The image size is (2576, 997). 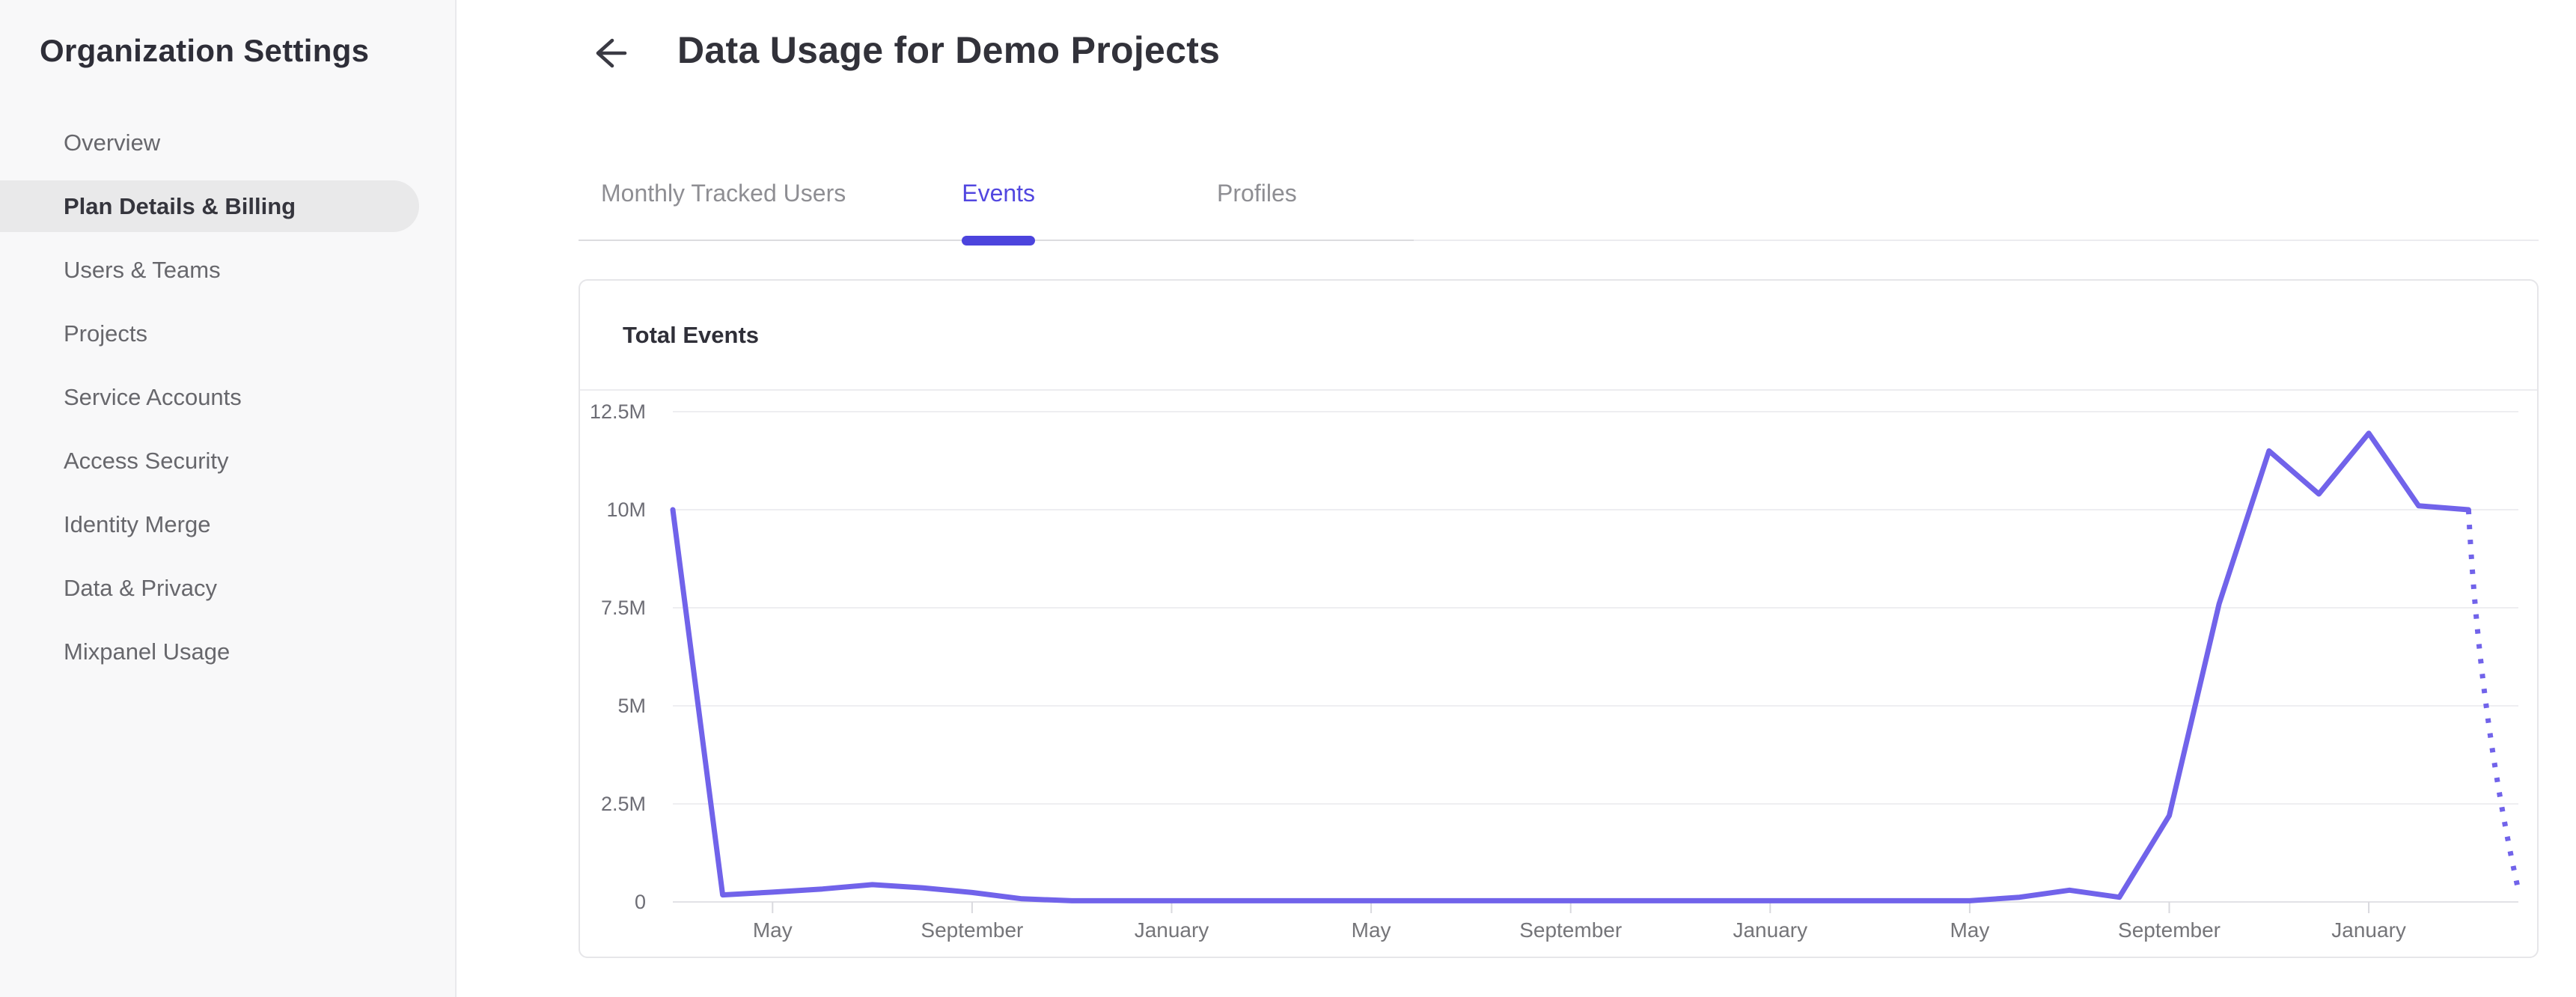 What do you see at coordinates (949, 197) in the screenshot?
I see `tabs: Monthly Tracked Users Events Profiles` at bounding box center [949, 197].